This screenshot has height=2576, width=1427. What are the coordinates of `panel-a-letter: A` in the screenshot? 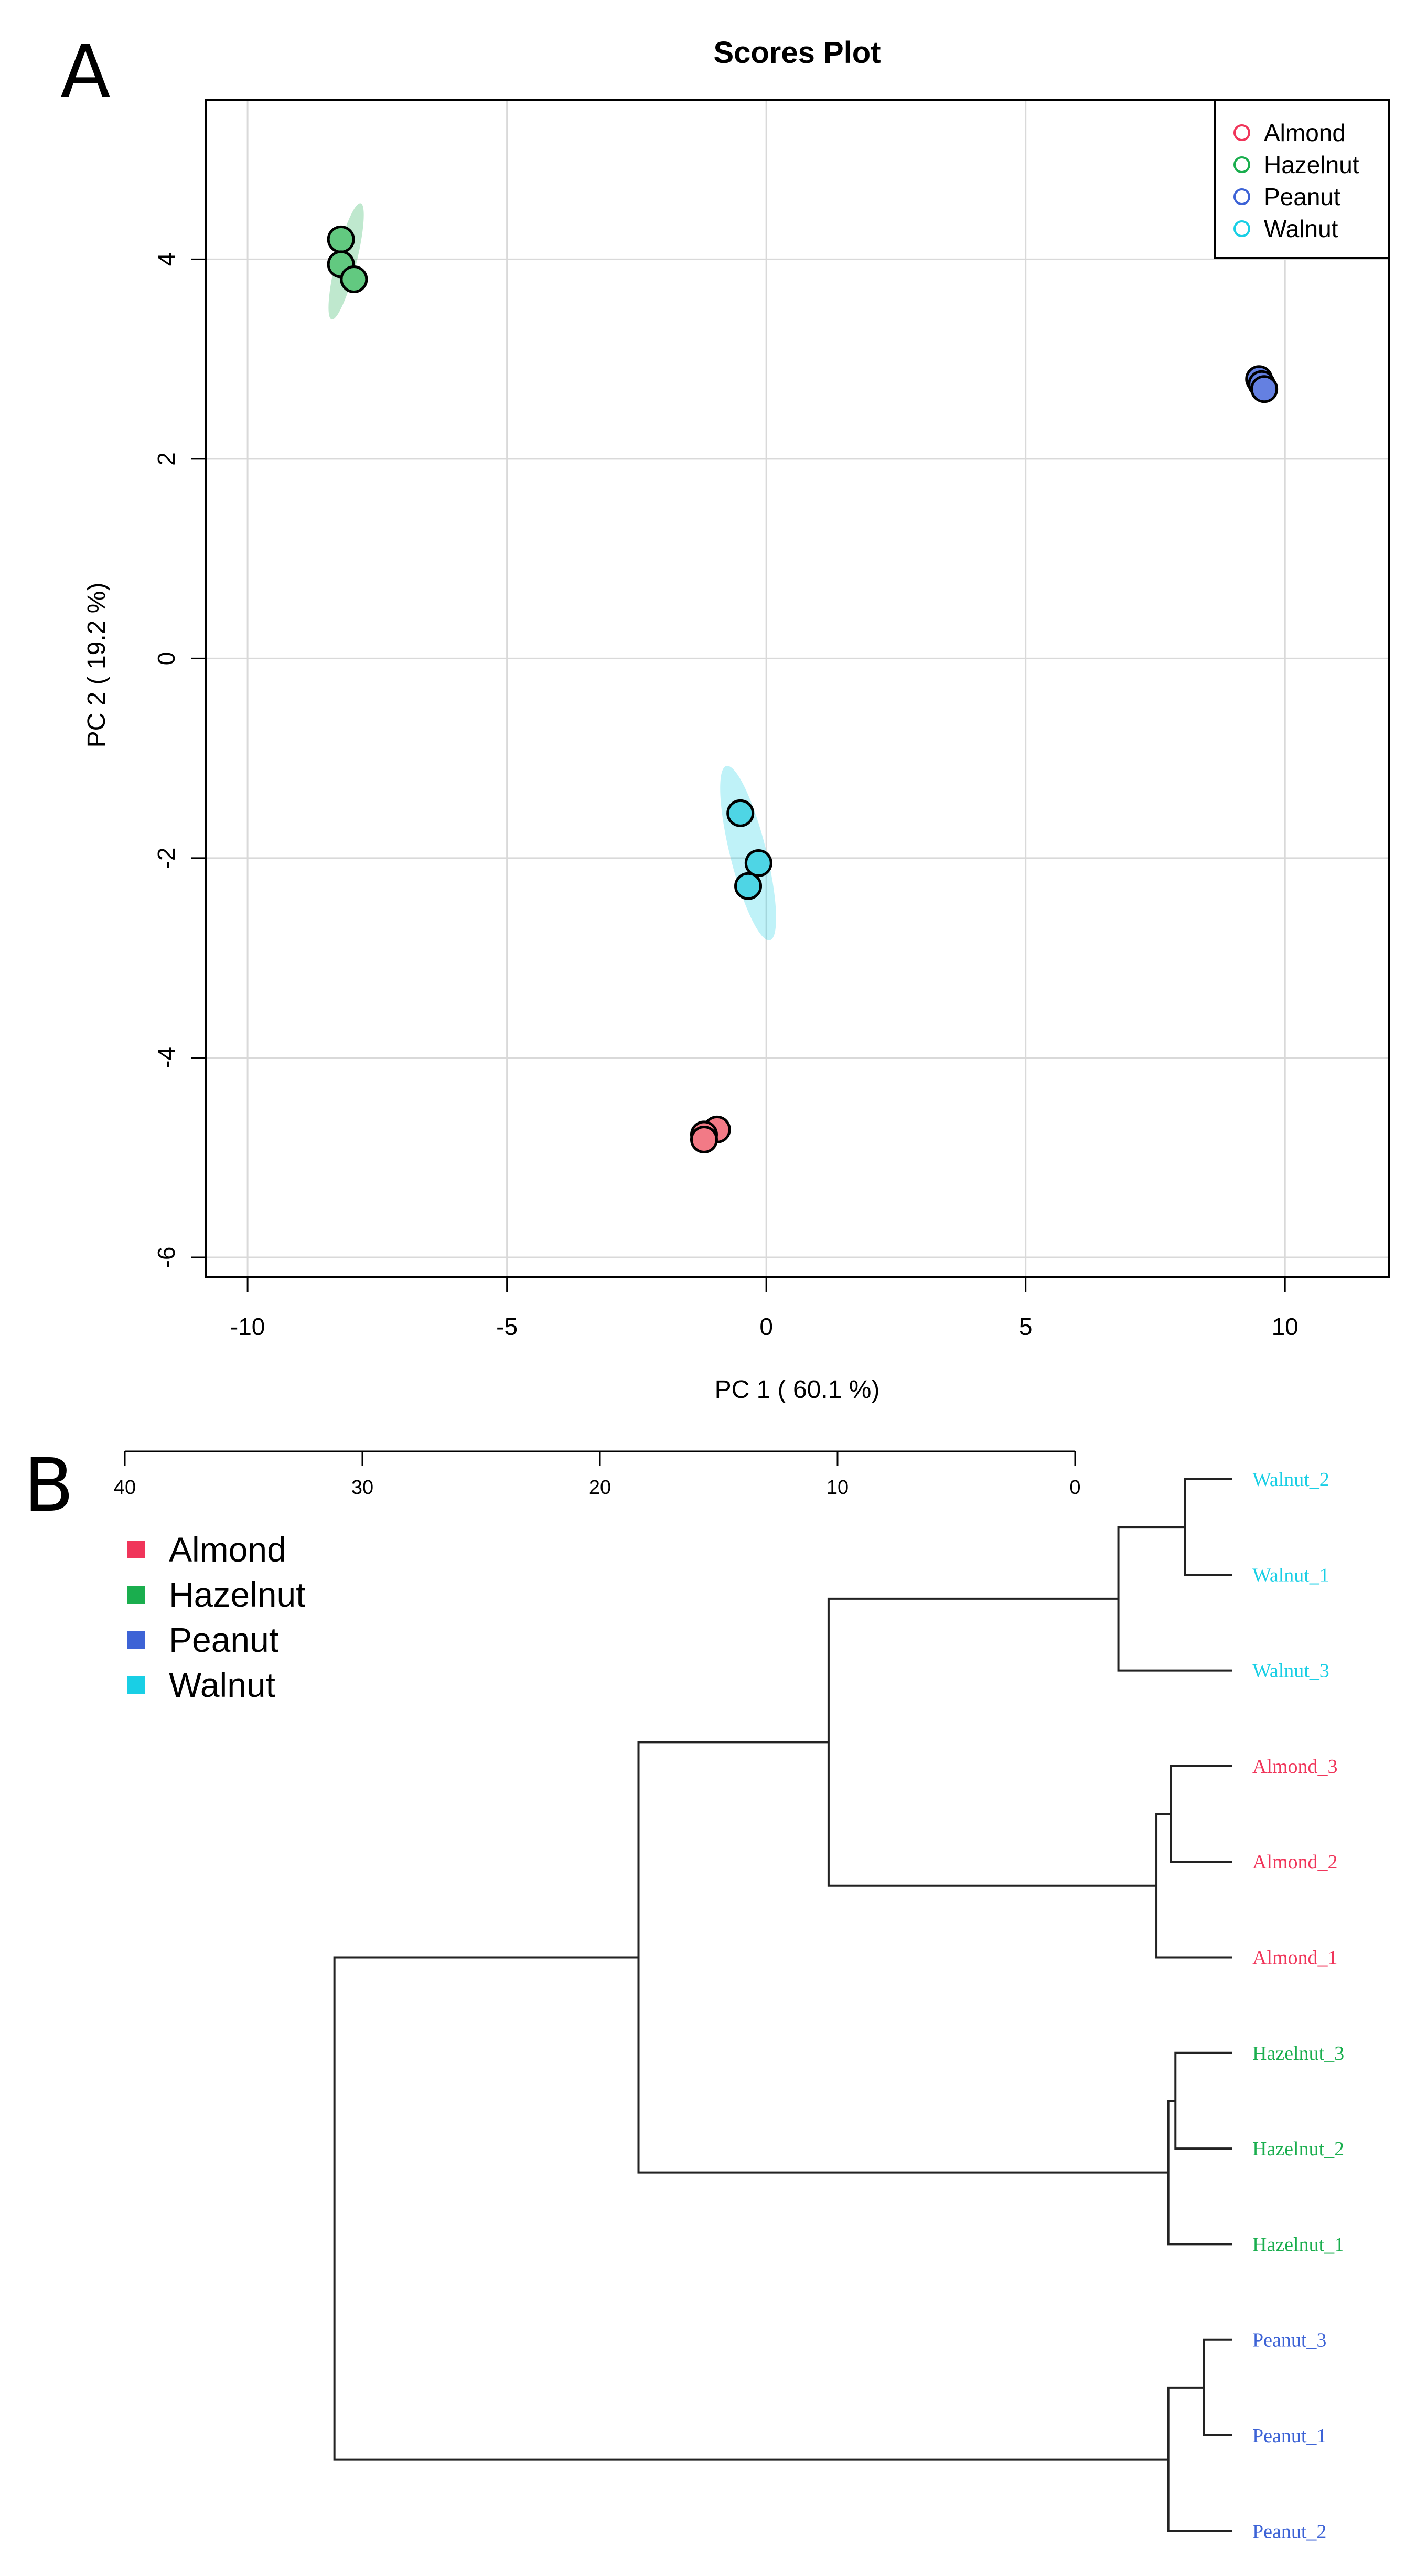 It's located at (85, 72).